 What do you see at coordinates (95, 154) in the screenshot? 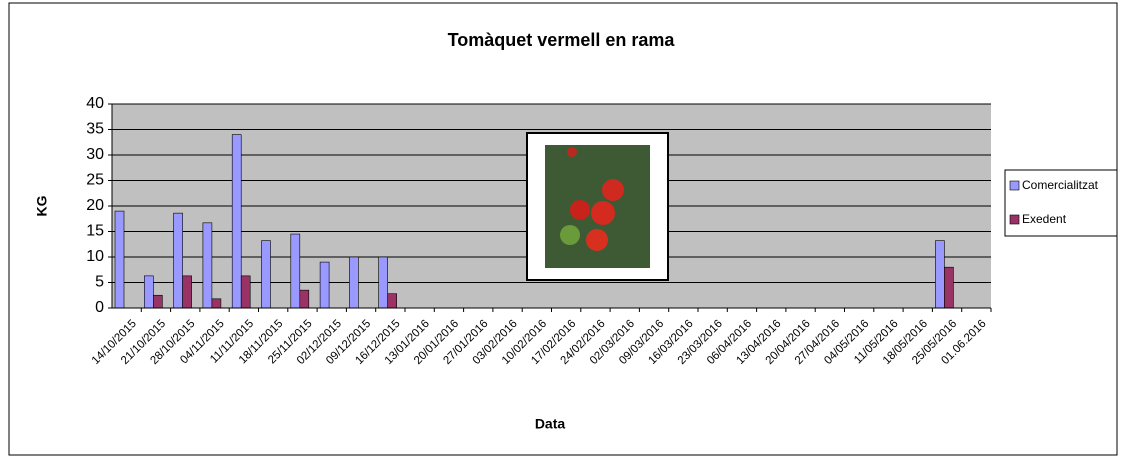
I see `y-tick-label: 30` at bounding box center [95, 154].